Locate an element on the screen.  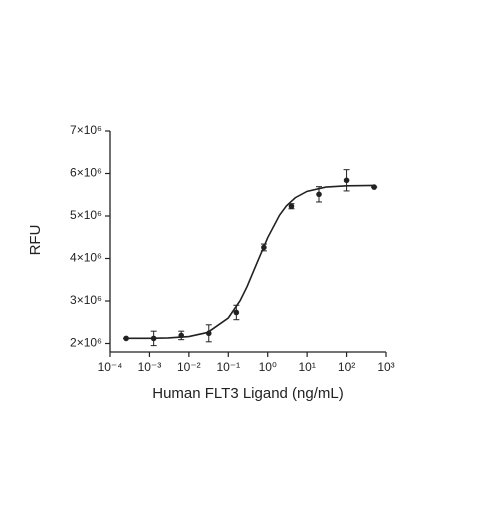
y-tick-label: 4×10⁶ is located at coordinates (86, 258).